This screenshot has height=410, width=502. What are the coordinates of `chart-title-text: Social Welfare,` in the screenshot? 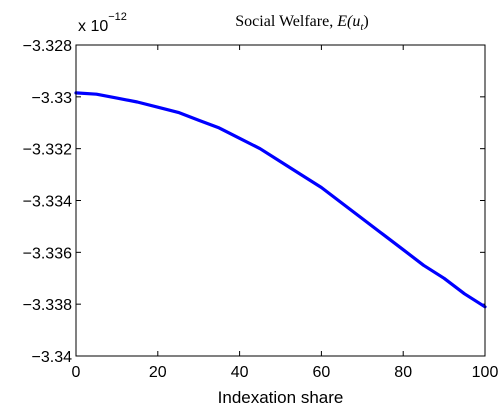 It's located at (286, 21).